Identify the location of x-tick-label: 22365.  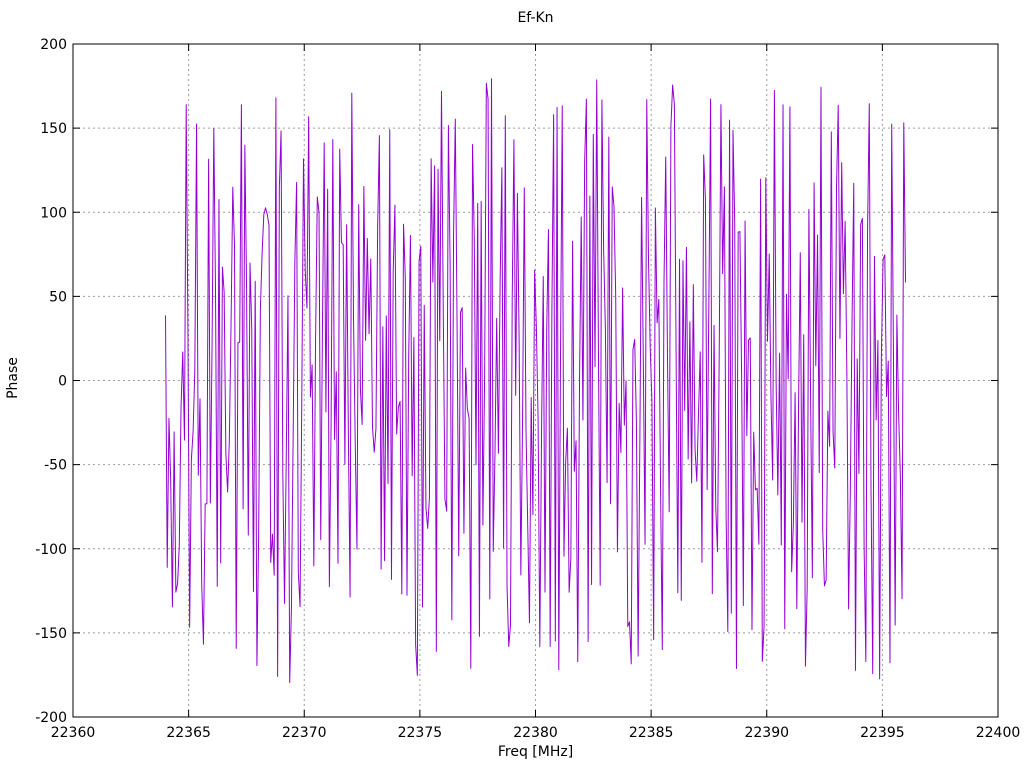
(188, 733).